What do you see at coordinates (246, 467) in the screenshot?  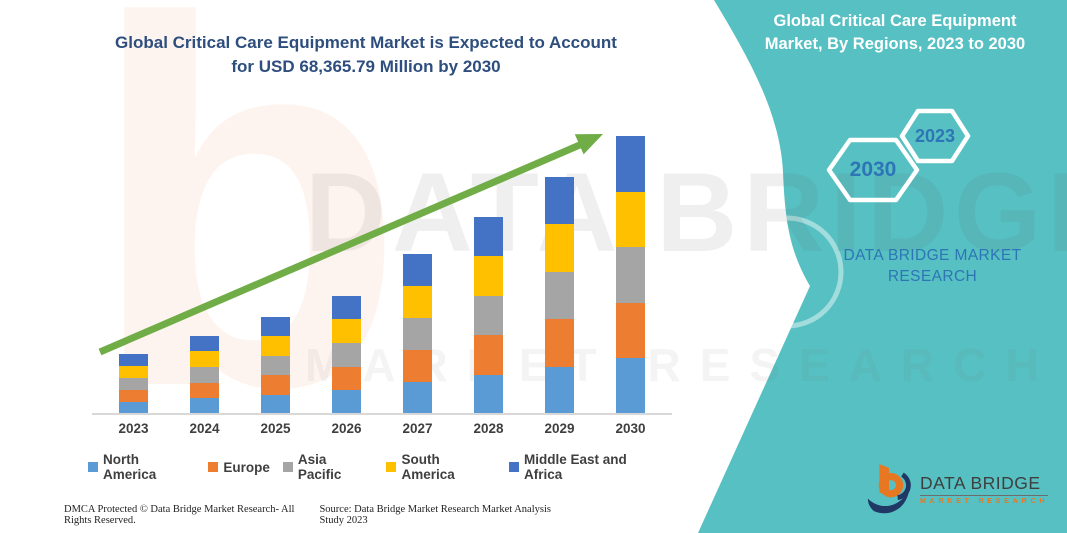 I see `legend-label: Europe` at bounding box center [246, 467].